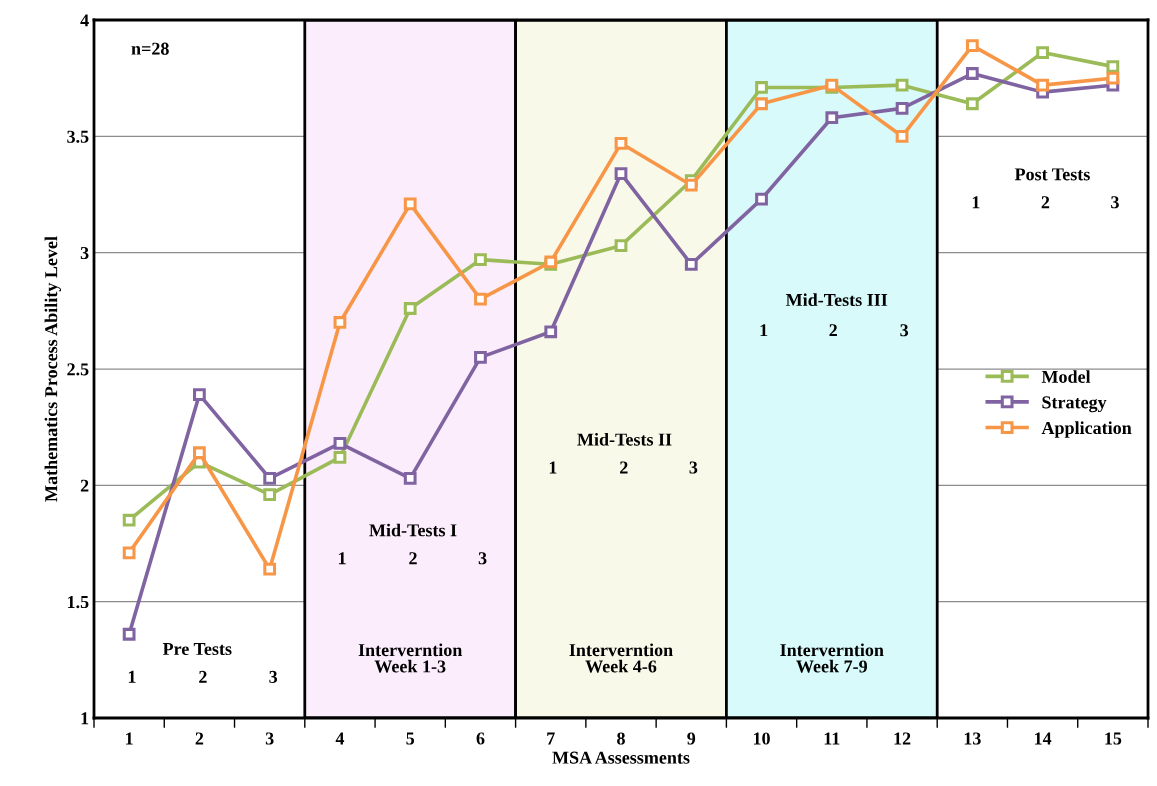  I want to click on y-tick-label: 4, so click(84, 20).